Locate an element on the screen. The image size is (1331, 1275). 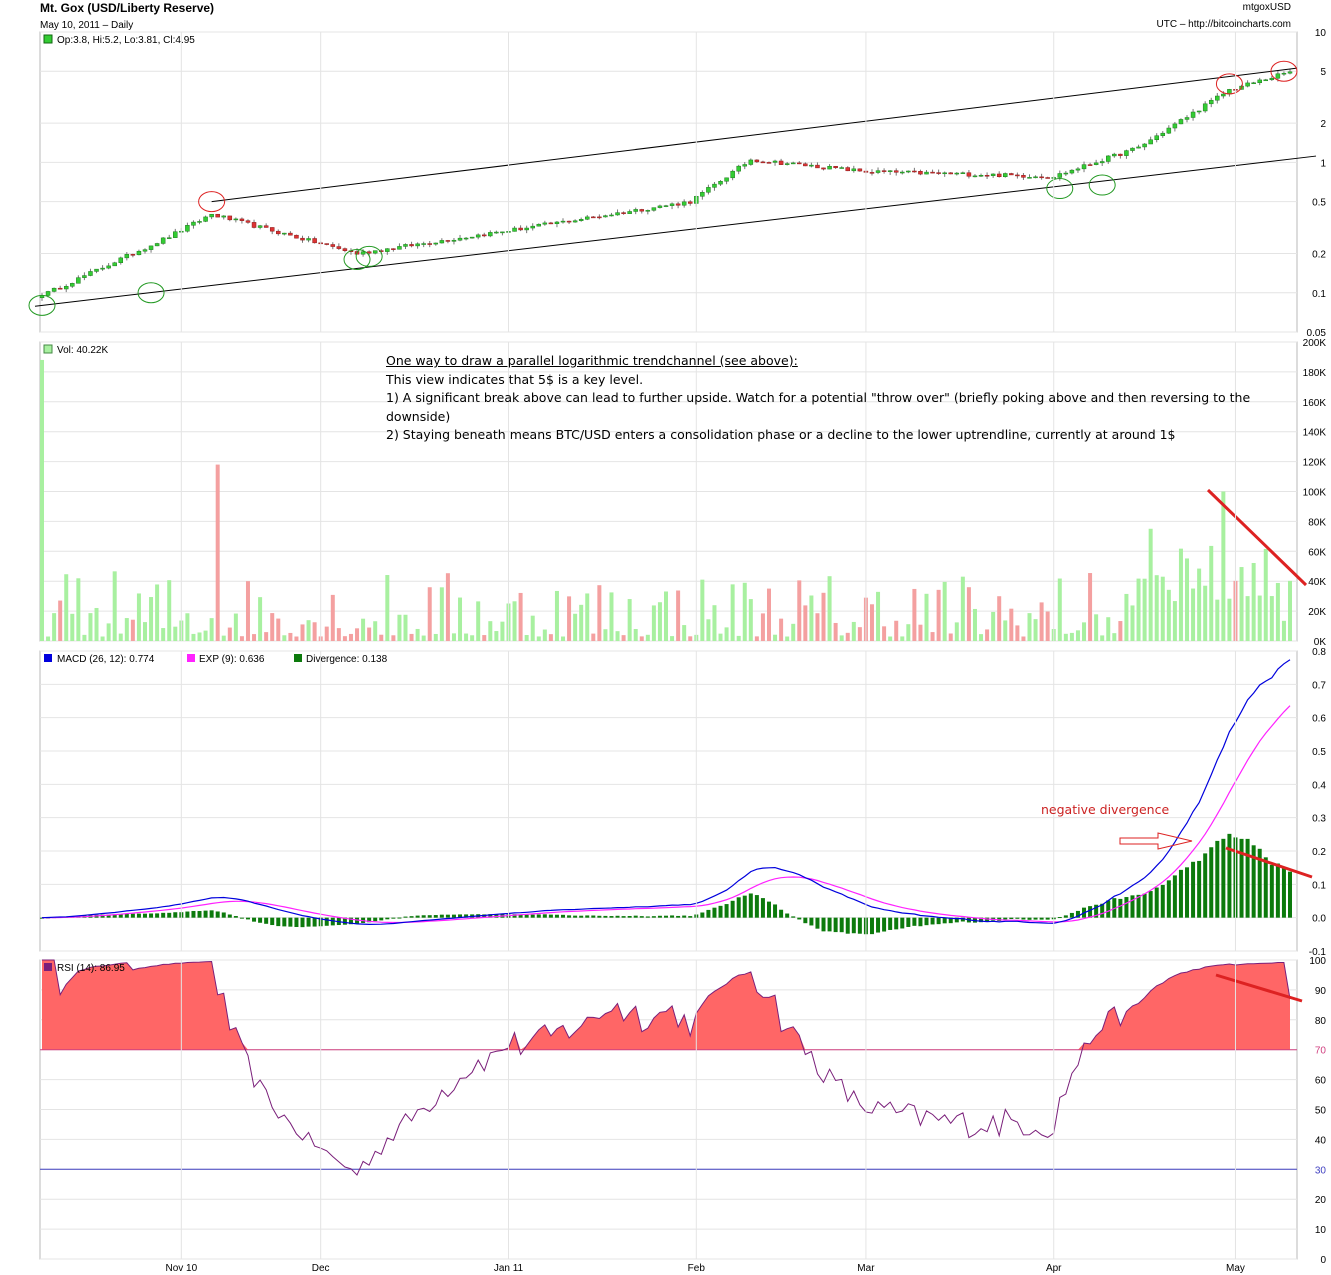
rsi-legend-text: RSI (14): 86.95 is located at coordinates (91, 968).